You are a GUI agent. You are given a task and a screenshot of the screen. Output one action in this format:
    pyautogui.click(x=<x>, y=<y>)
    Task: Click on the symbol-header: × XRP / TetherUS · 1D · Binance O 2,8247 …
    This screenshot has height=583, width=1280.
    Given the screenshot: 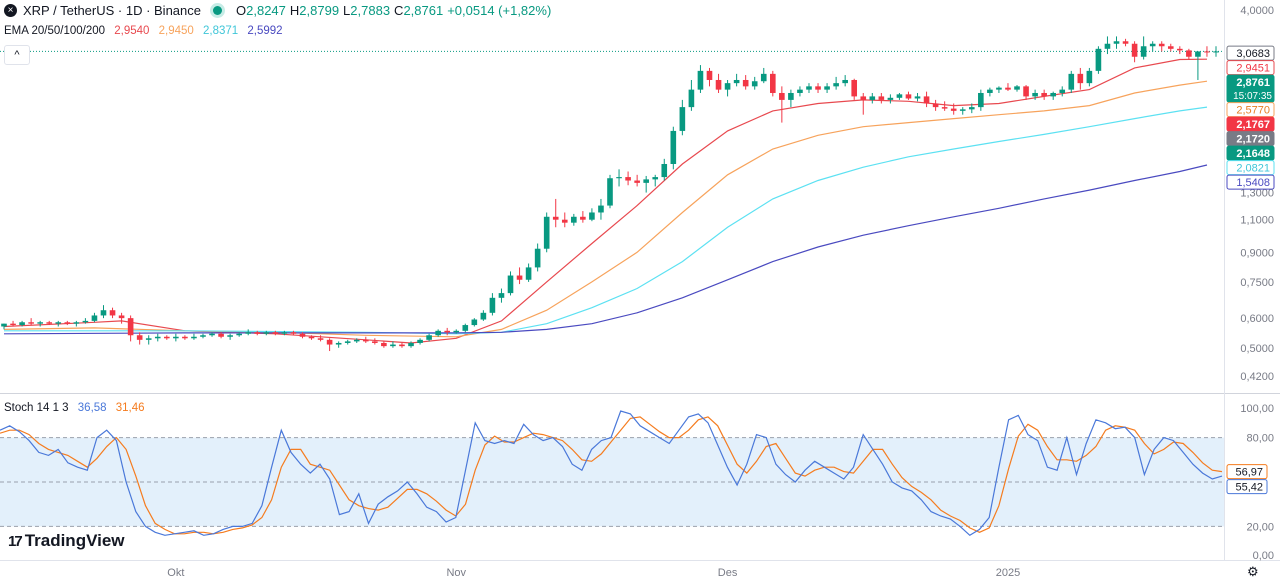 What is the action you would take?
    pyautogui.click(x=277, y=10)
    